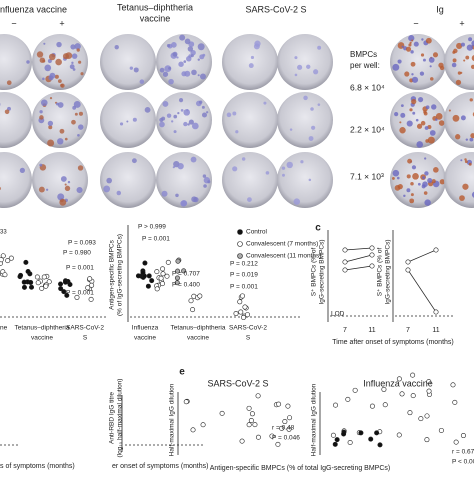 Image resolution: width=474 pixels, height=479 pixels. I want to click on label: S⁺ BMPCs (% of, so click(314, 272).